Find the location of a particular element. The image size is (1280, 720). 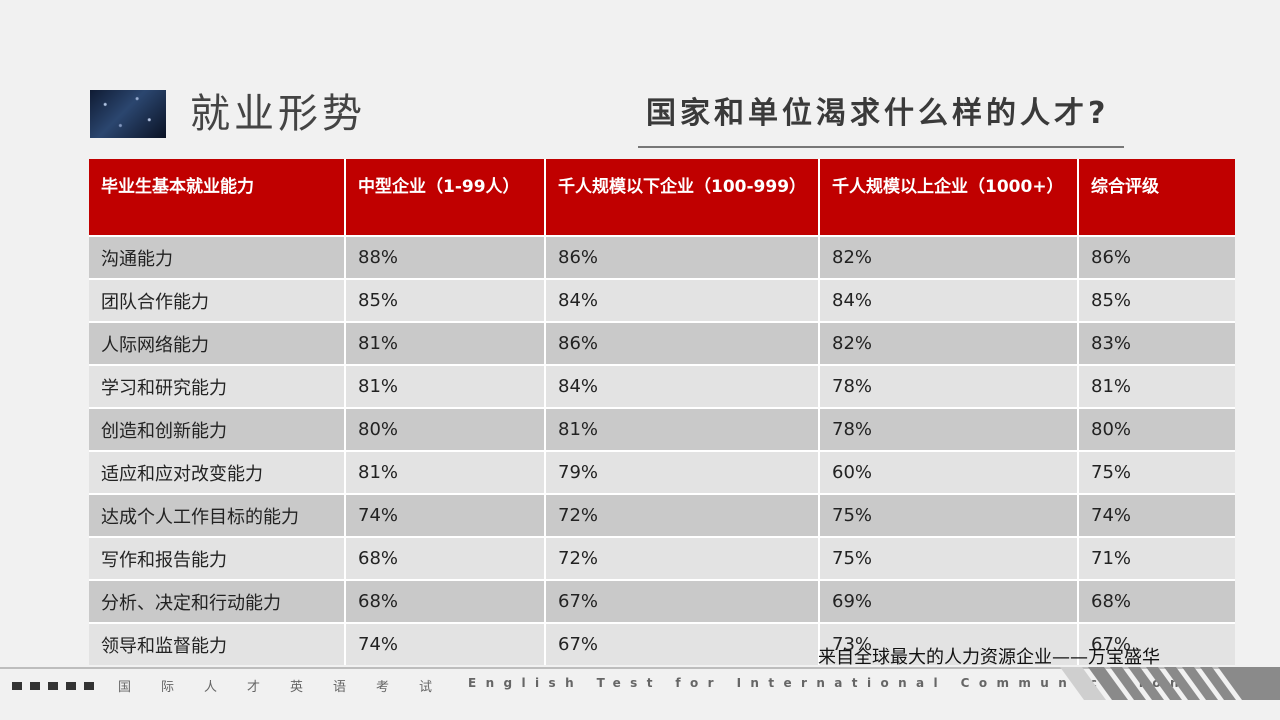

page-subtitle: 国家和单位渴求什么样的人才? is located at coordinates (878, 113).